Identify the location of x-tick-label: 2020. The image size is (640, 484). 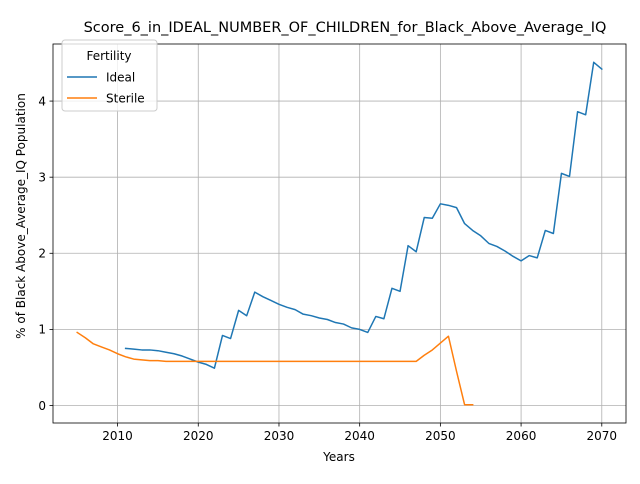
(198, 436).